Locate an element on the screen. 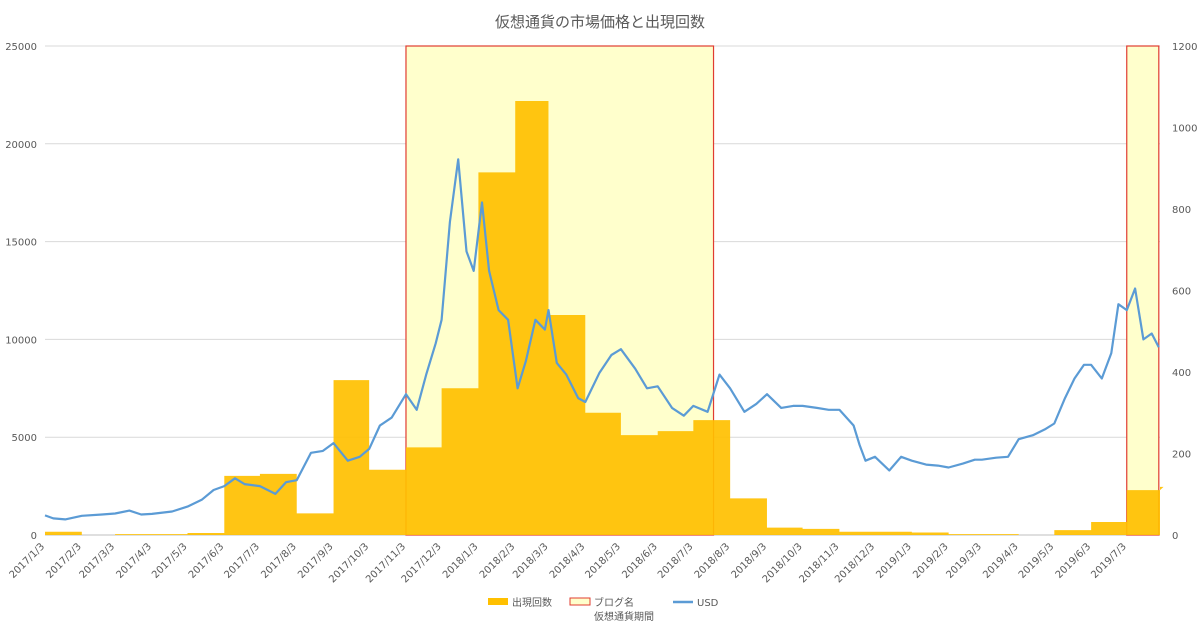 The height and width of the screenshot is (633, 1200). y-right-tick-label: 1200 is located at coordinates (1184, 47).